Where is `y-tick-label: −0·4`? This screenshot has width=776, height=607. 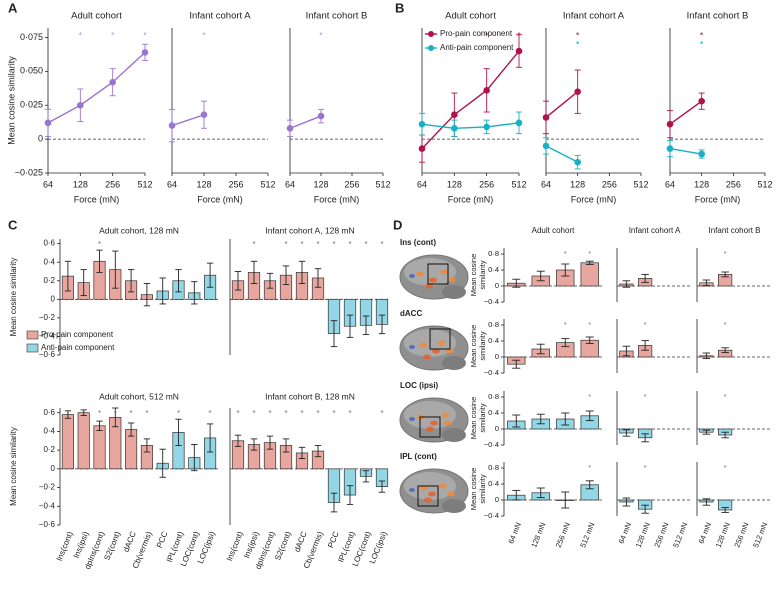 y-tick-label: −0·4 is located at coordinates (491, 372).